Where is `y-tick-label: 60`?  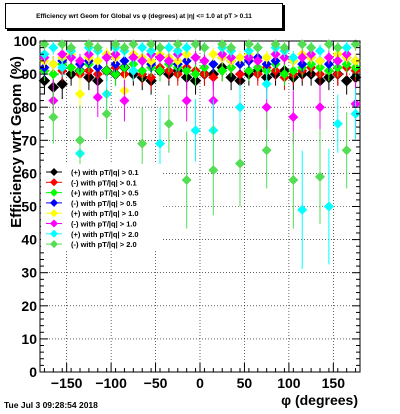
y-tick-label: 60 is located at coordinates (29, 173).